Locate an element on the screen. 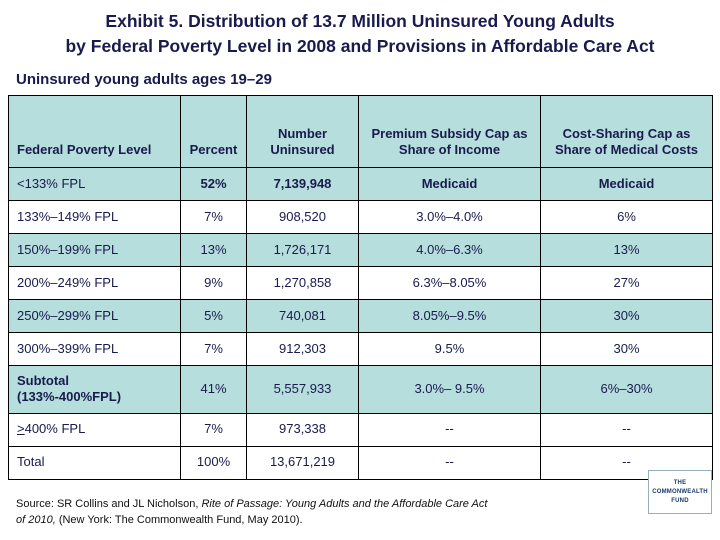 This screenshot has height=540, width=720. cell-percent: 9% is located at coordinates (213, 283).